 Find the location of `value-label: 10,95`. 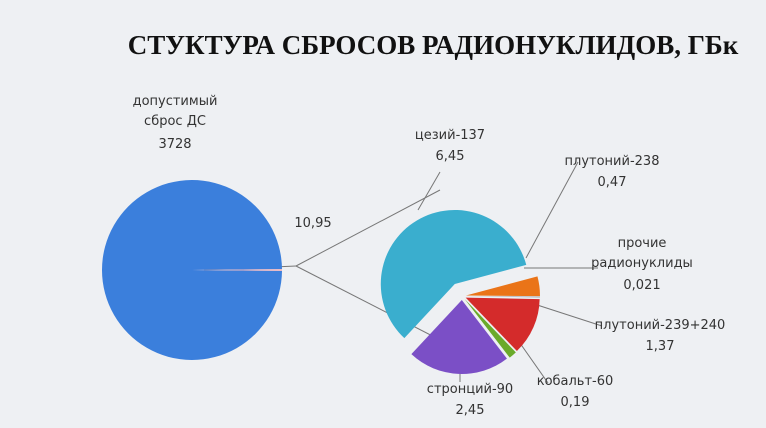

value-label: 10,95 is located at coordinates (313, 223).